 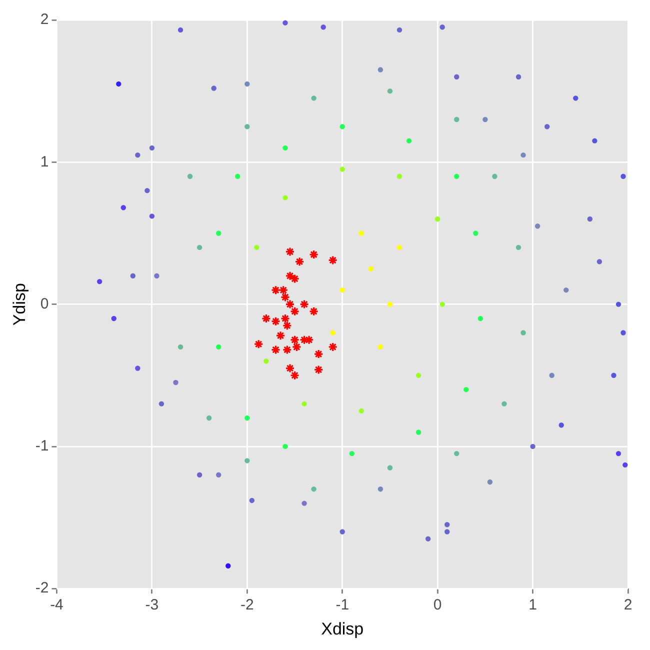 What do you see at coordinates (42, 588) in the screenshot?
I see `y-tick-label: -2` at bounding box center [42, 588].